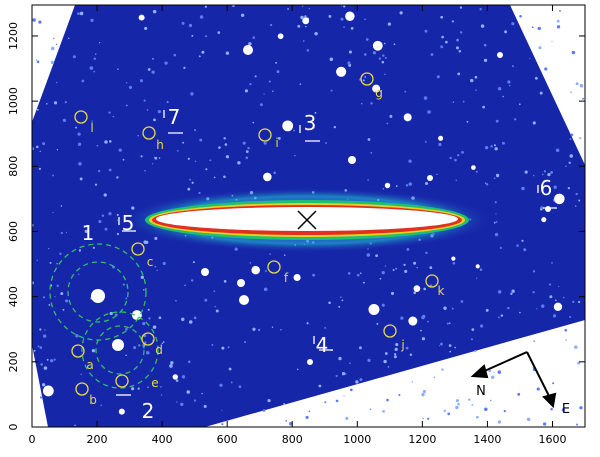  What do you see at coordinates (422, 439) in the screenshot?
I see `x-tick-label: 1200` at bounding box center [422, 439].